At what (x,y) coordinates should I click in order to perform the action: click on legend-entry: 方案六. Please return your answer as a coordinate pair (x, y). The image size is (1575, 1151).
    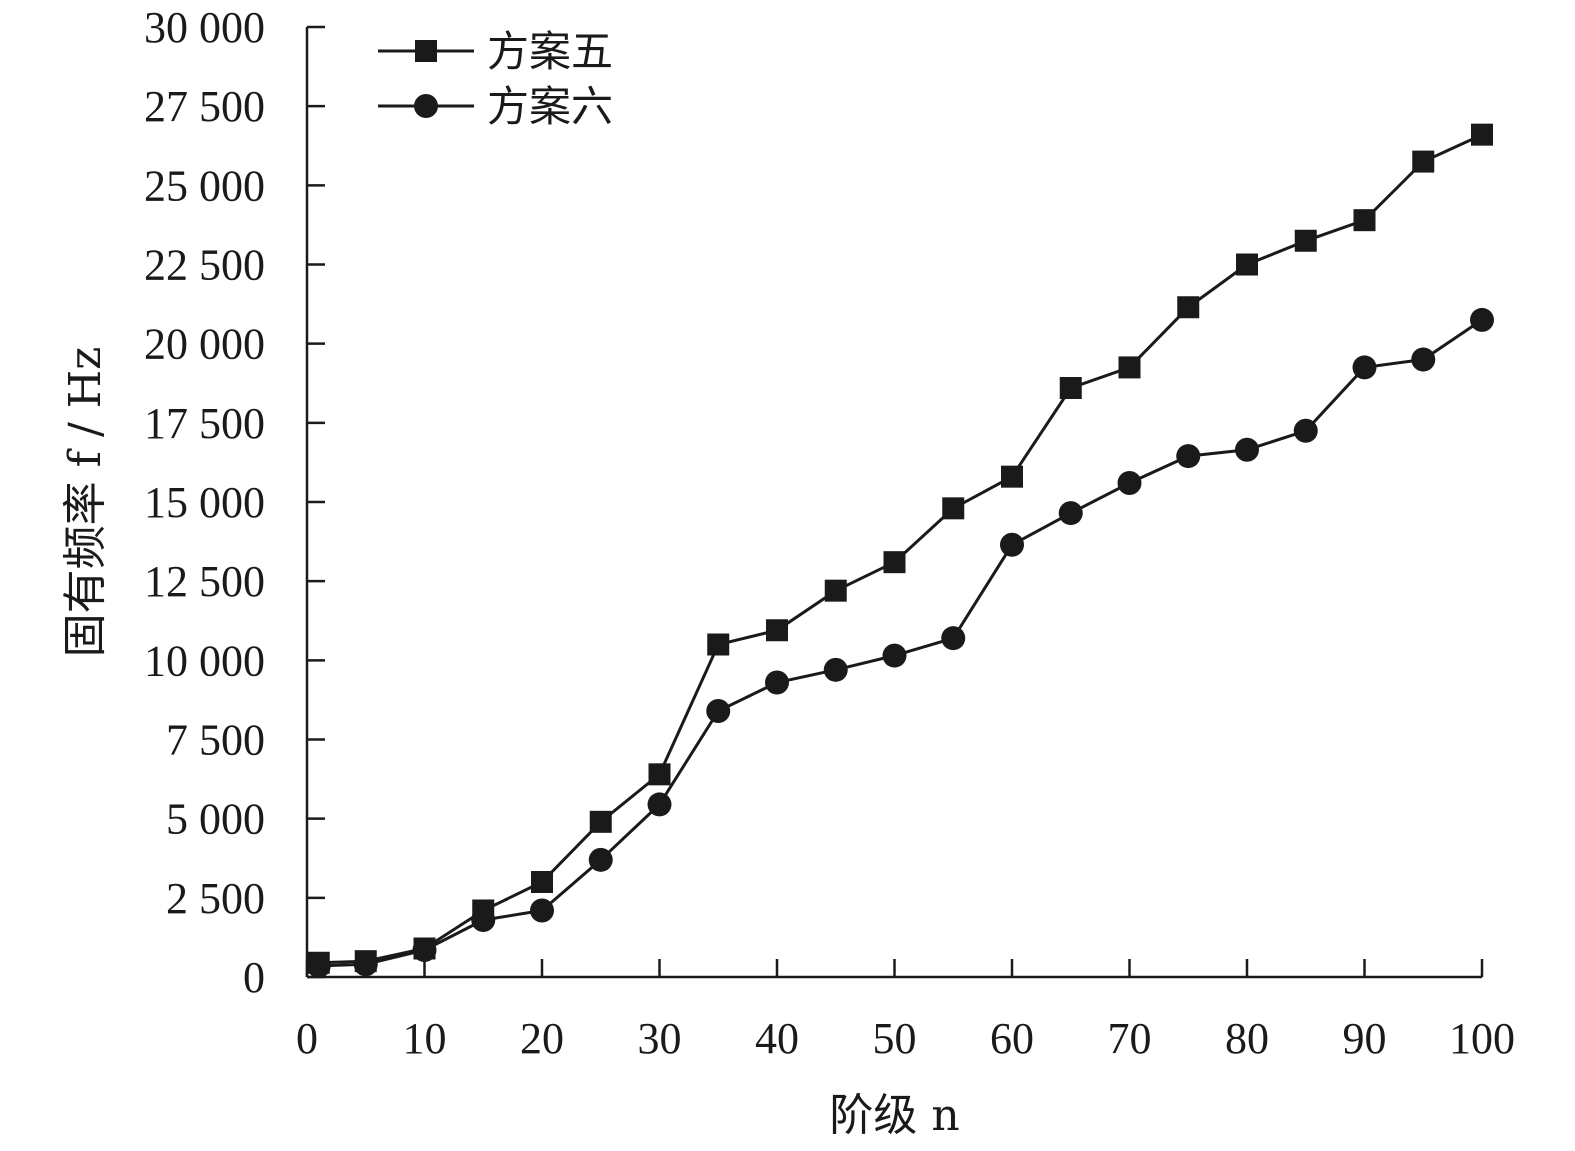
    Looking at the image, I should click on (495, 106).